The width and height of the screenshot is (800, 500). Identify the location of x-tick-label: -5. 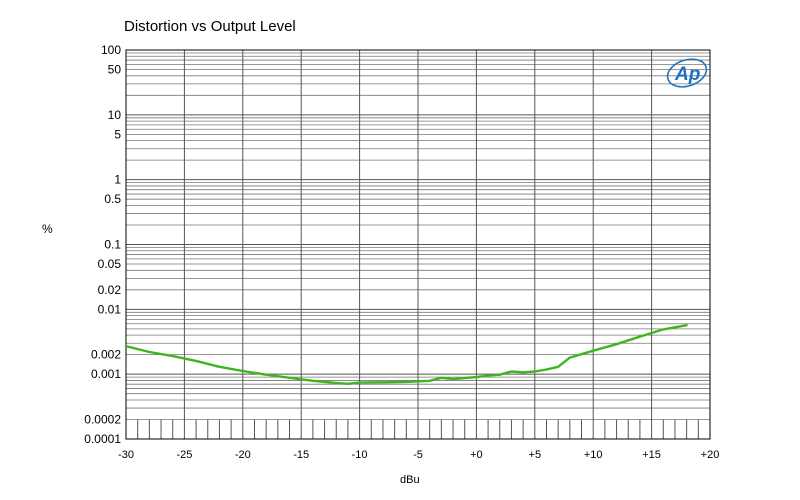
(418, 455).